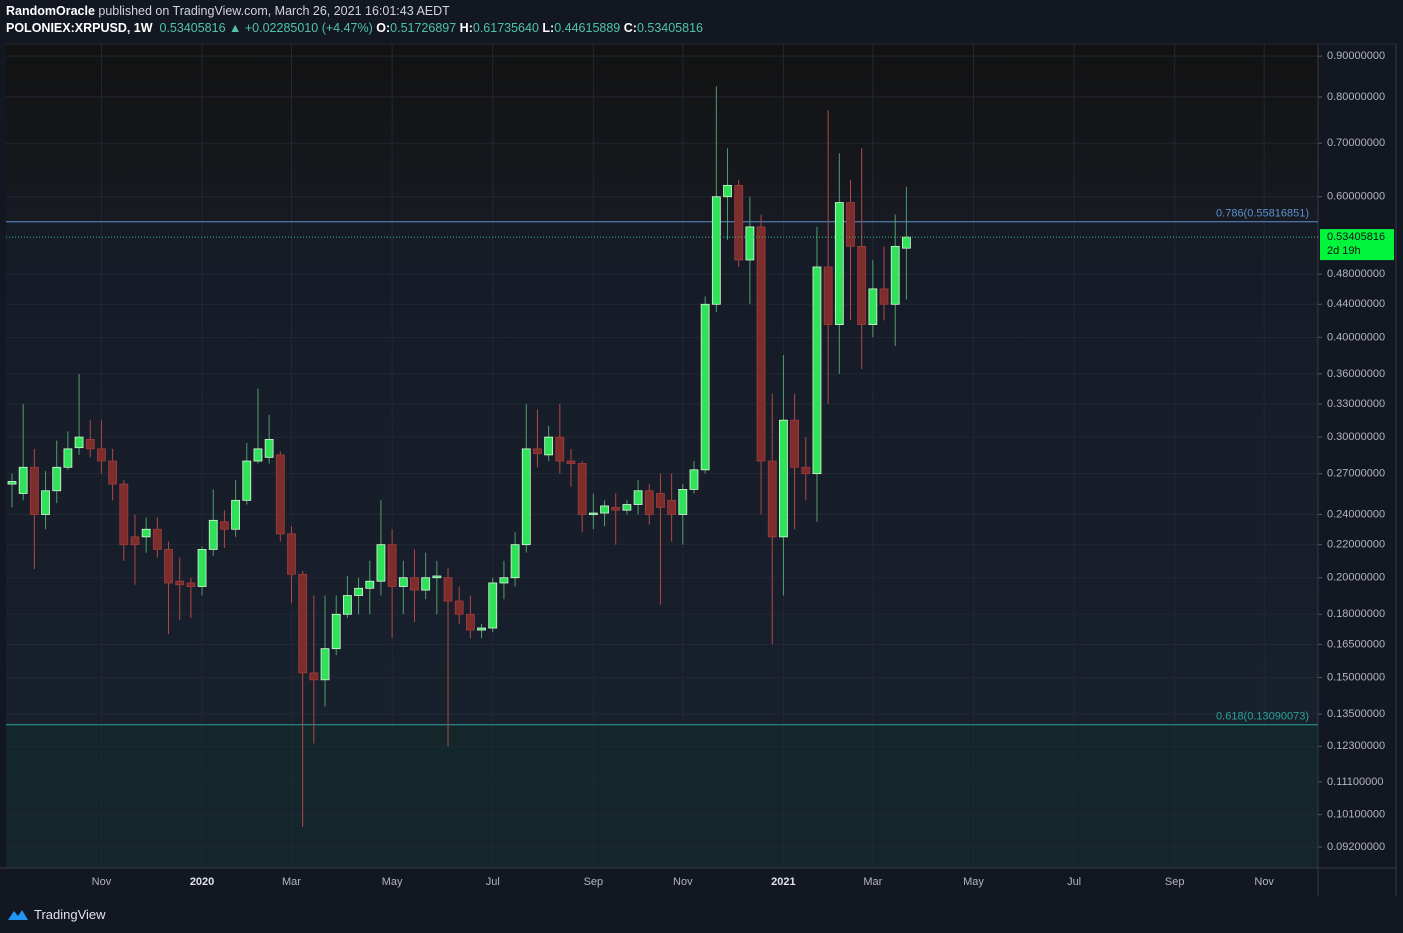 The height and width of the screenshot is (933, 1403). Describe the element at coordinates (1356, 474) in the screenshot. I see `y-tick-label: 0.27000000` at that location.